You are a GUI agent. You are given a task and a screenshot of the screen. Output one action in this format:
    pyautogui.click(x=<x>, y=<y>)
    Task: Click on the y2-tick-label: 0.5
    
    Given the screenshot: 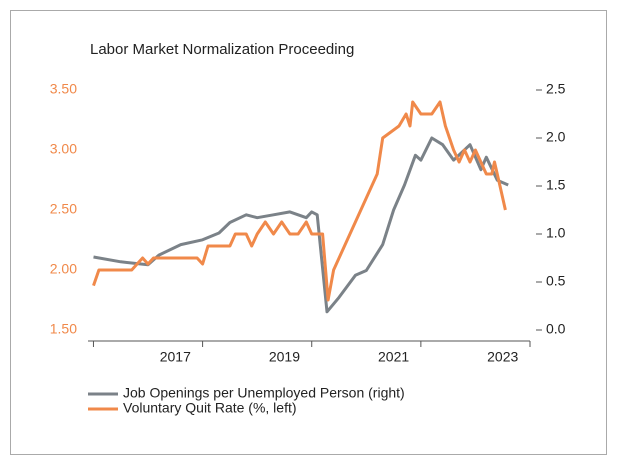 What is the action you would take?
    pyautogui.click(x=556, y=281)
    